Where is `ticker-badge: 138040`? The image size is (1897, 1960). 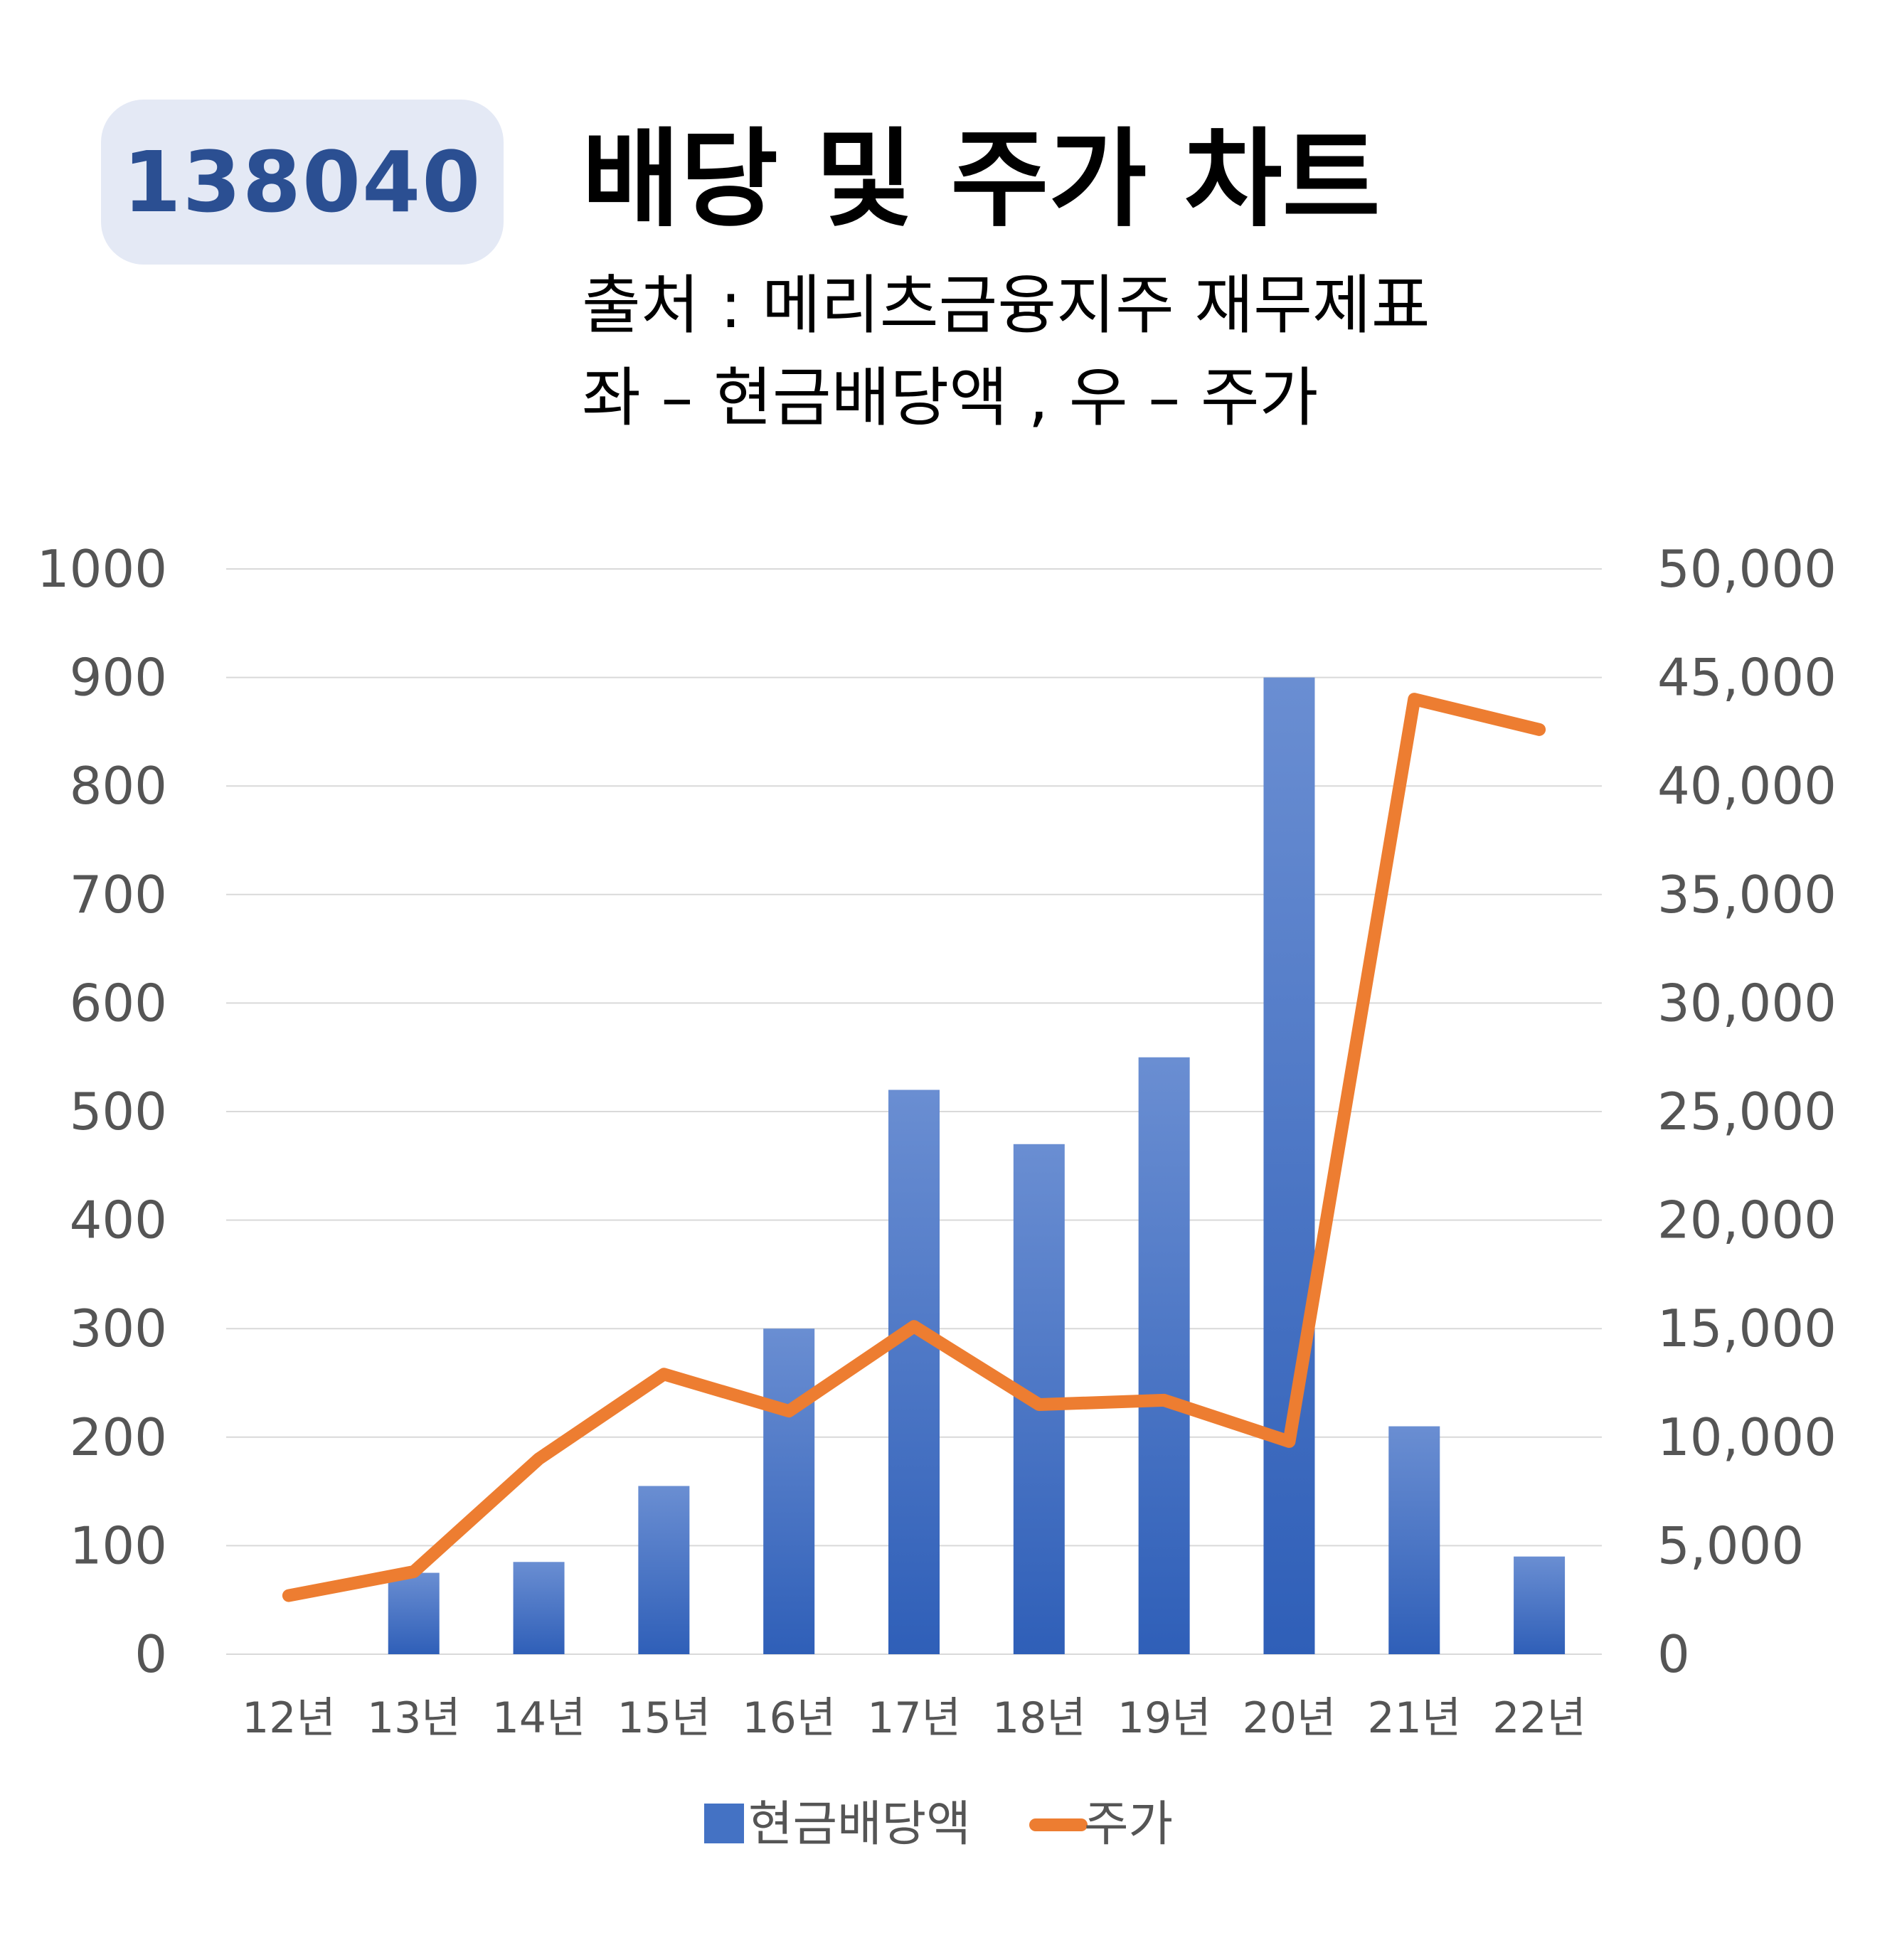
ticker-badge: 138040 is located at coordinates (302, 182).